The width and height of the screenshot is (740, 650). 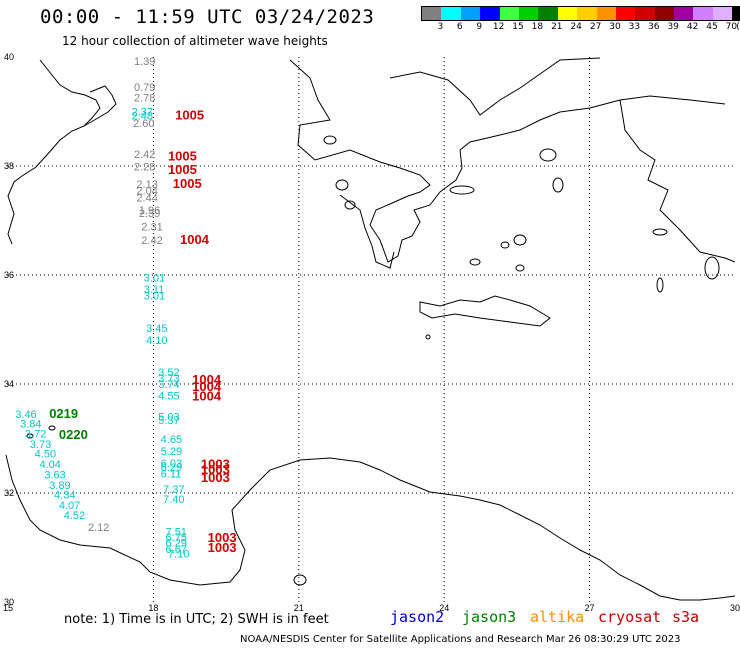 What do you see at coordinates (178, 554) in the screenshot?
I see `wave-height-value: 7.10` at bounding box center [178, 554].